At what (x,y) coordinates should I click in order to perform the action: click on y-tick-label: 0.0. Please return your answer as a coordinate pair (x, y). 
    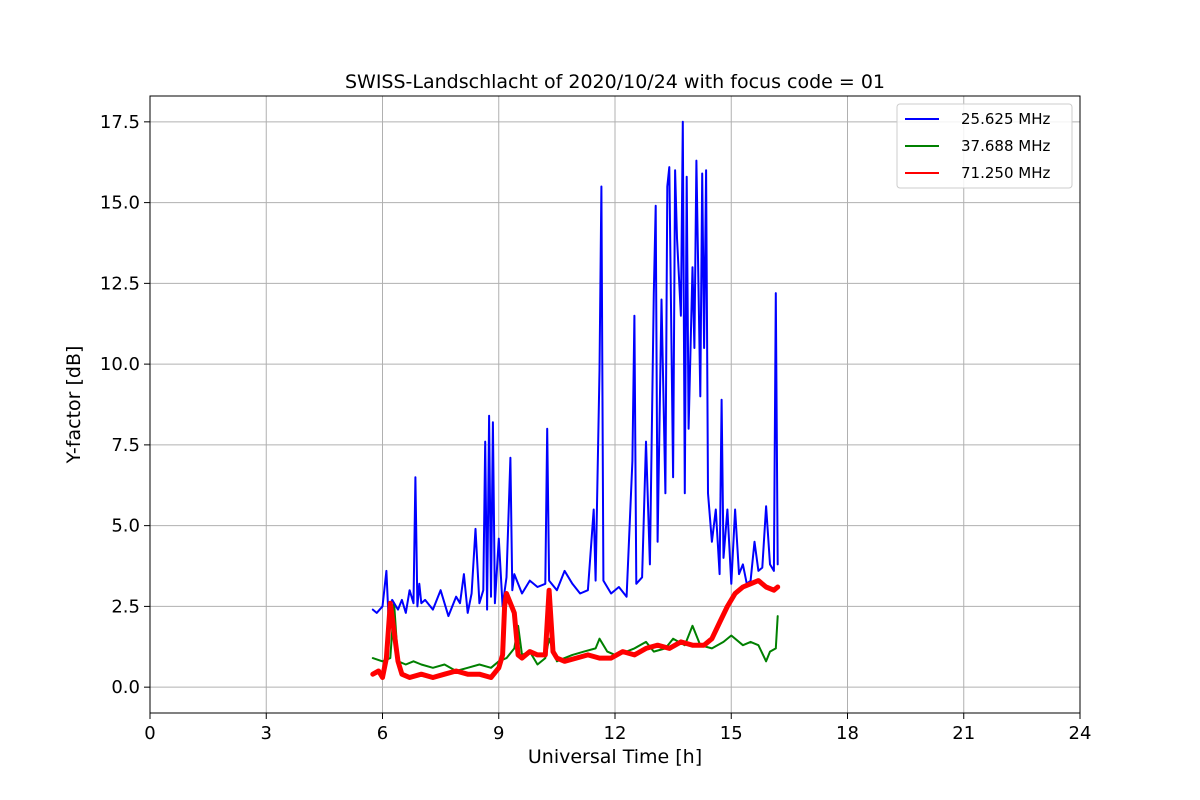
    Looking at the image, I should click on (125, 687).